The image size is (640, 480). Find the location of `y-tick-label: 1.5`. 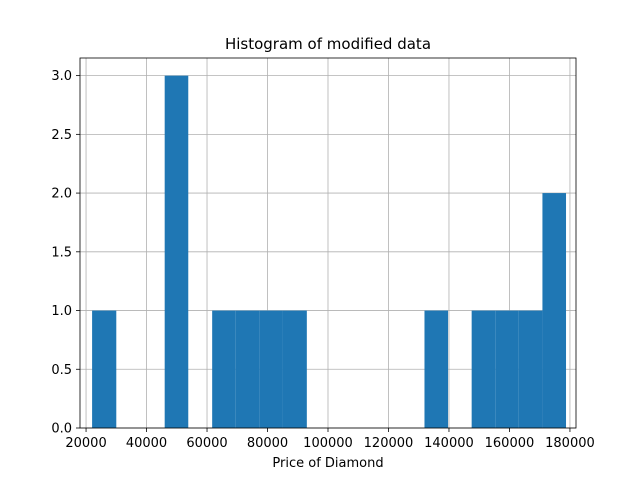

y-tick-label: 1.5 is located at coordinates (61, 252).